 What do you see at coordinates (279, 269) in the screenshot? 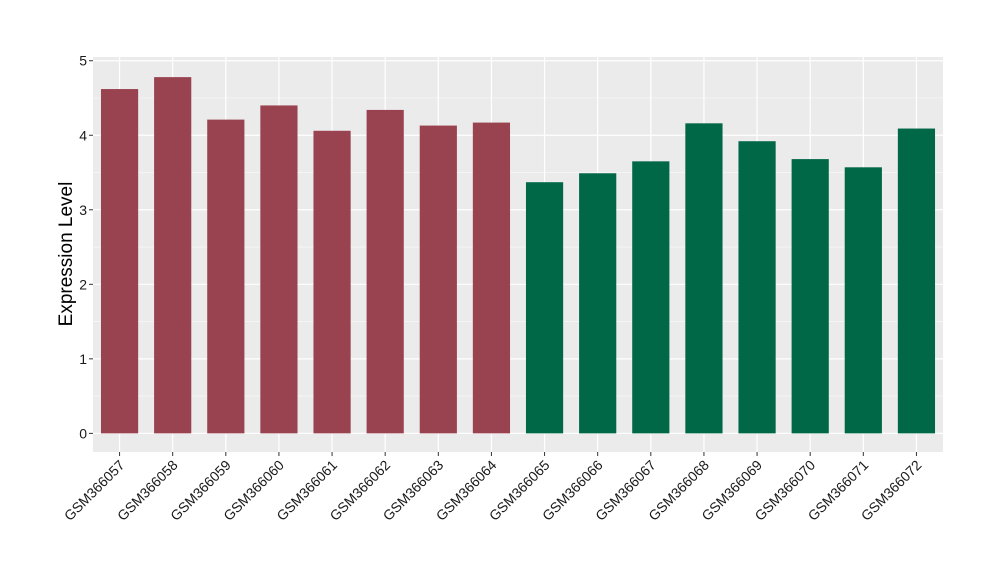
I see `bar-GSM366060` at bounding box center [279, 269].